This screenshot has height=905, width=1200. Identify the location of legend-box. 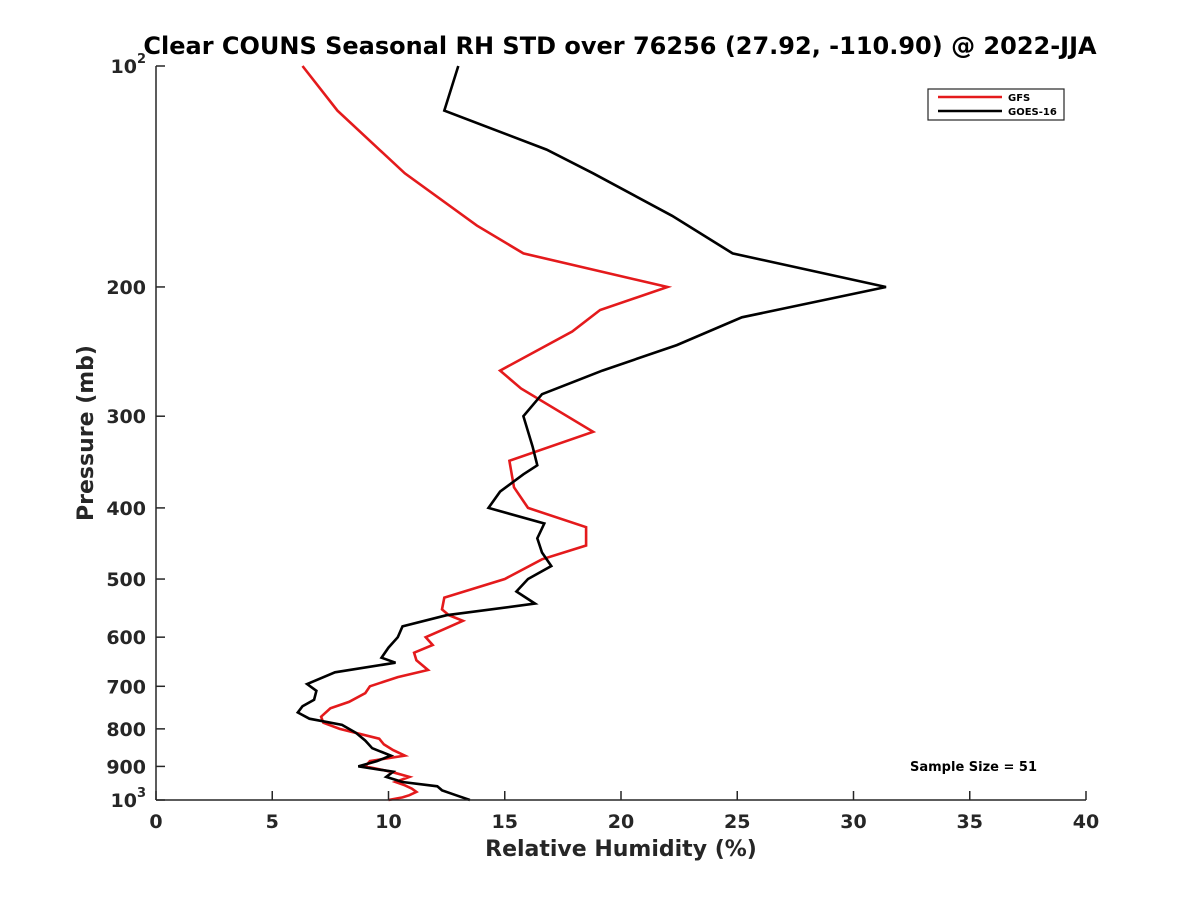
(996, 104).